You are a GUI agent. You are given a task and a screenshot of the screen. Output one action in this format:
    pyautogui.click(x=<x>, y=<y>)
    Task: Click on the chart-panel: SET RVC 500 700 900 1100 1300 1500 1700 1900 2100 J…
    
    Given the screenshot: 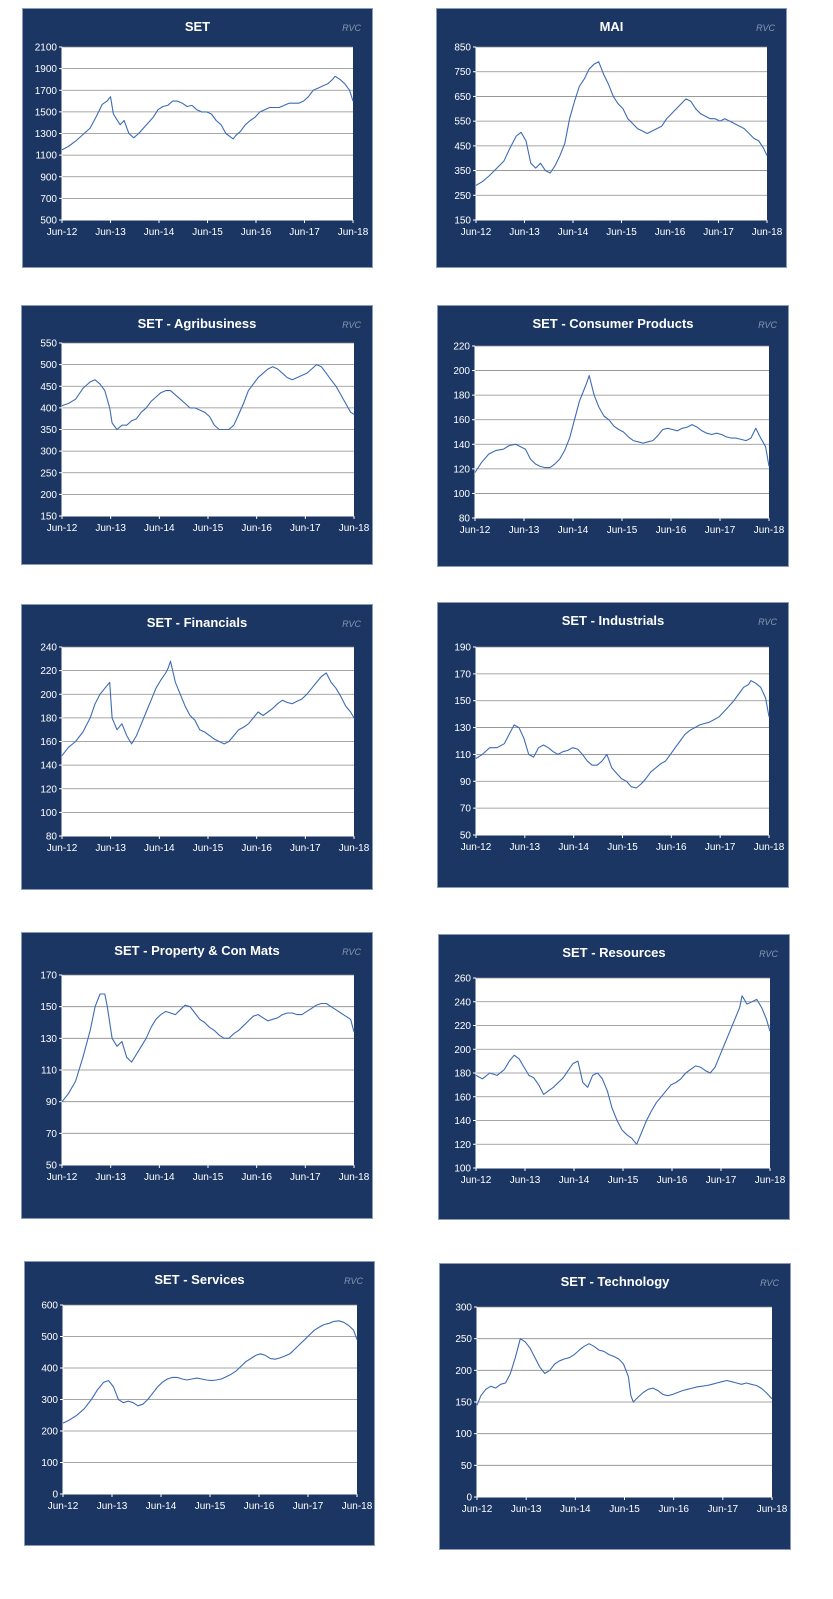 What is the action you would take?
    pyautogui.click(x=197, y=138)
    